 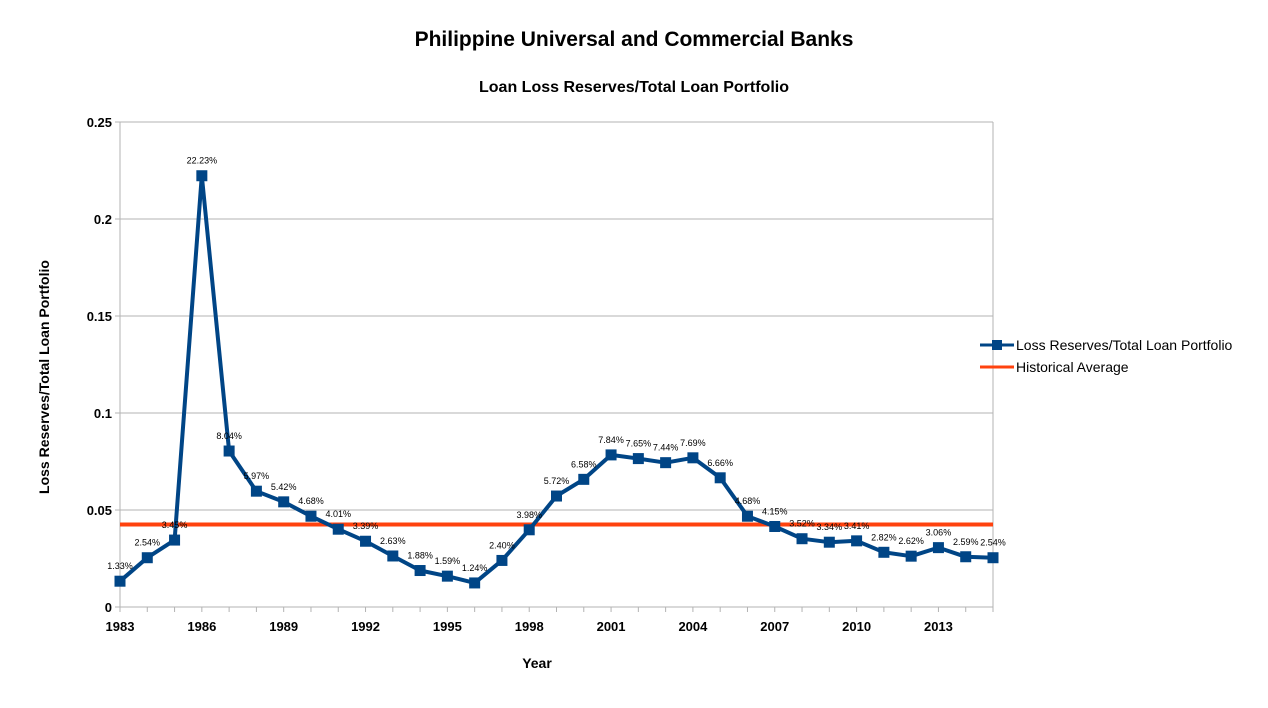 I want to click on x-tick-label: 1998, so click(x=529, y=626).